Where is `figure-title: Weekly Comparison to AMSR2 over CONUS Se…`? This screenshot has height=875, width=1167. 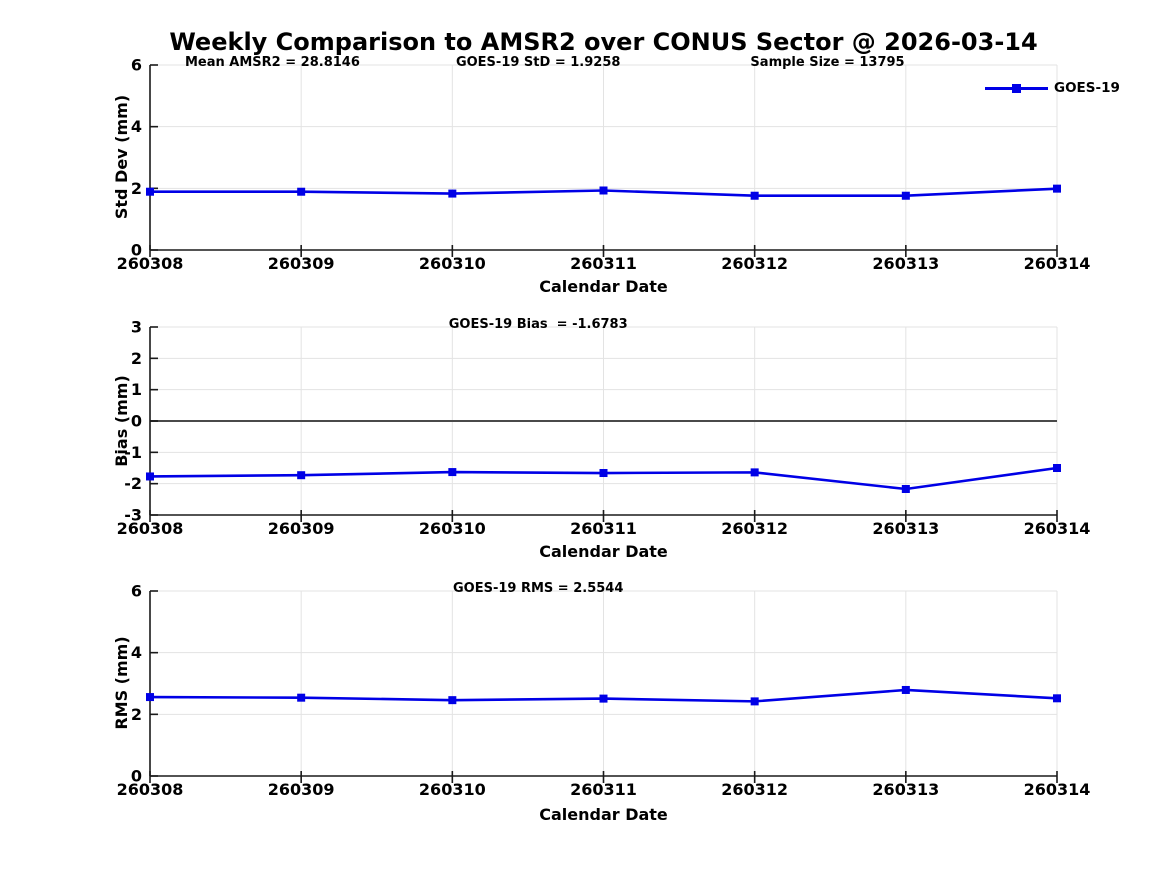 figure-title: Weekly Comparison to AMSR2 over CONUS Se… is located at coordinates (603, 42).